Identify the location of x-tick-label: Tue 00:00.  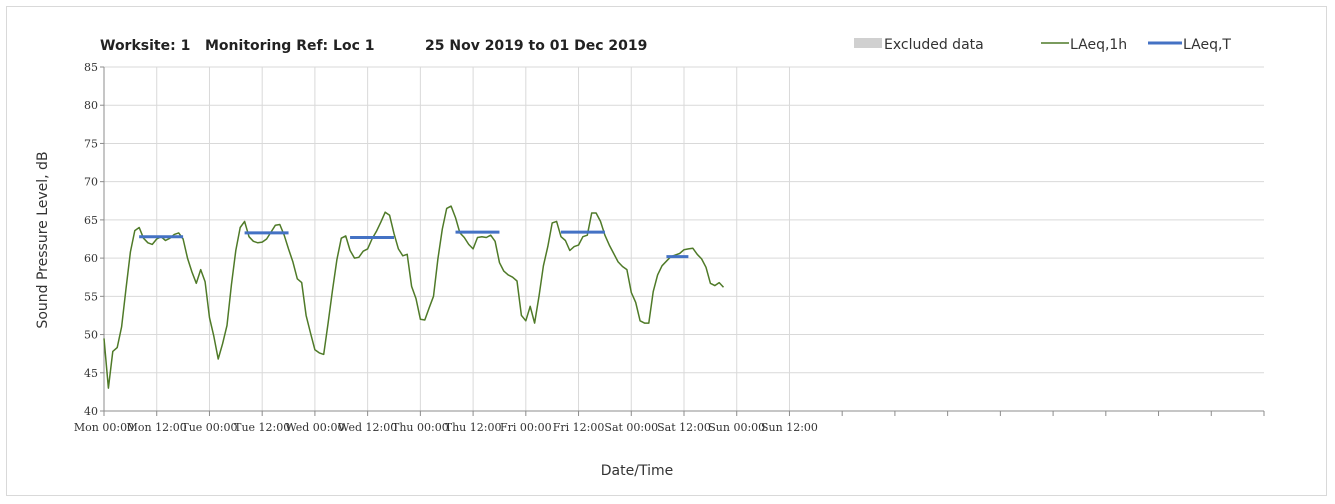
(209, 427).